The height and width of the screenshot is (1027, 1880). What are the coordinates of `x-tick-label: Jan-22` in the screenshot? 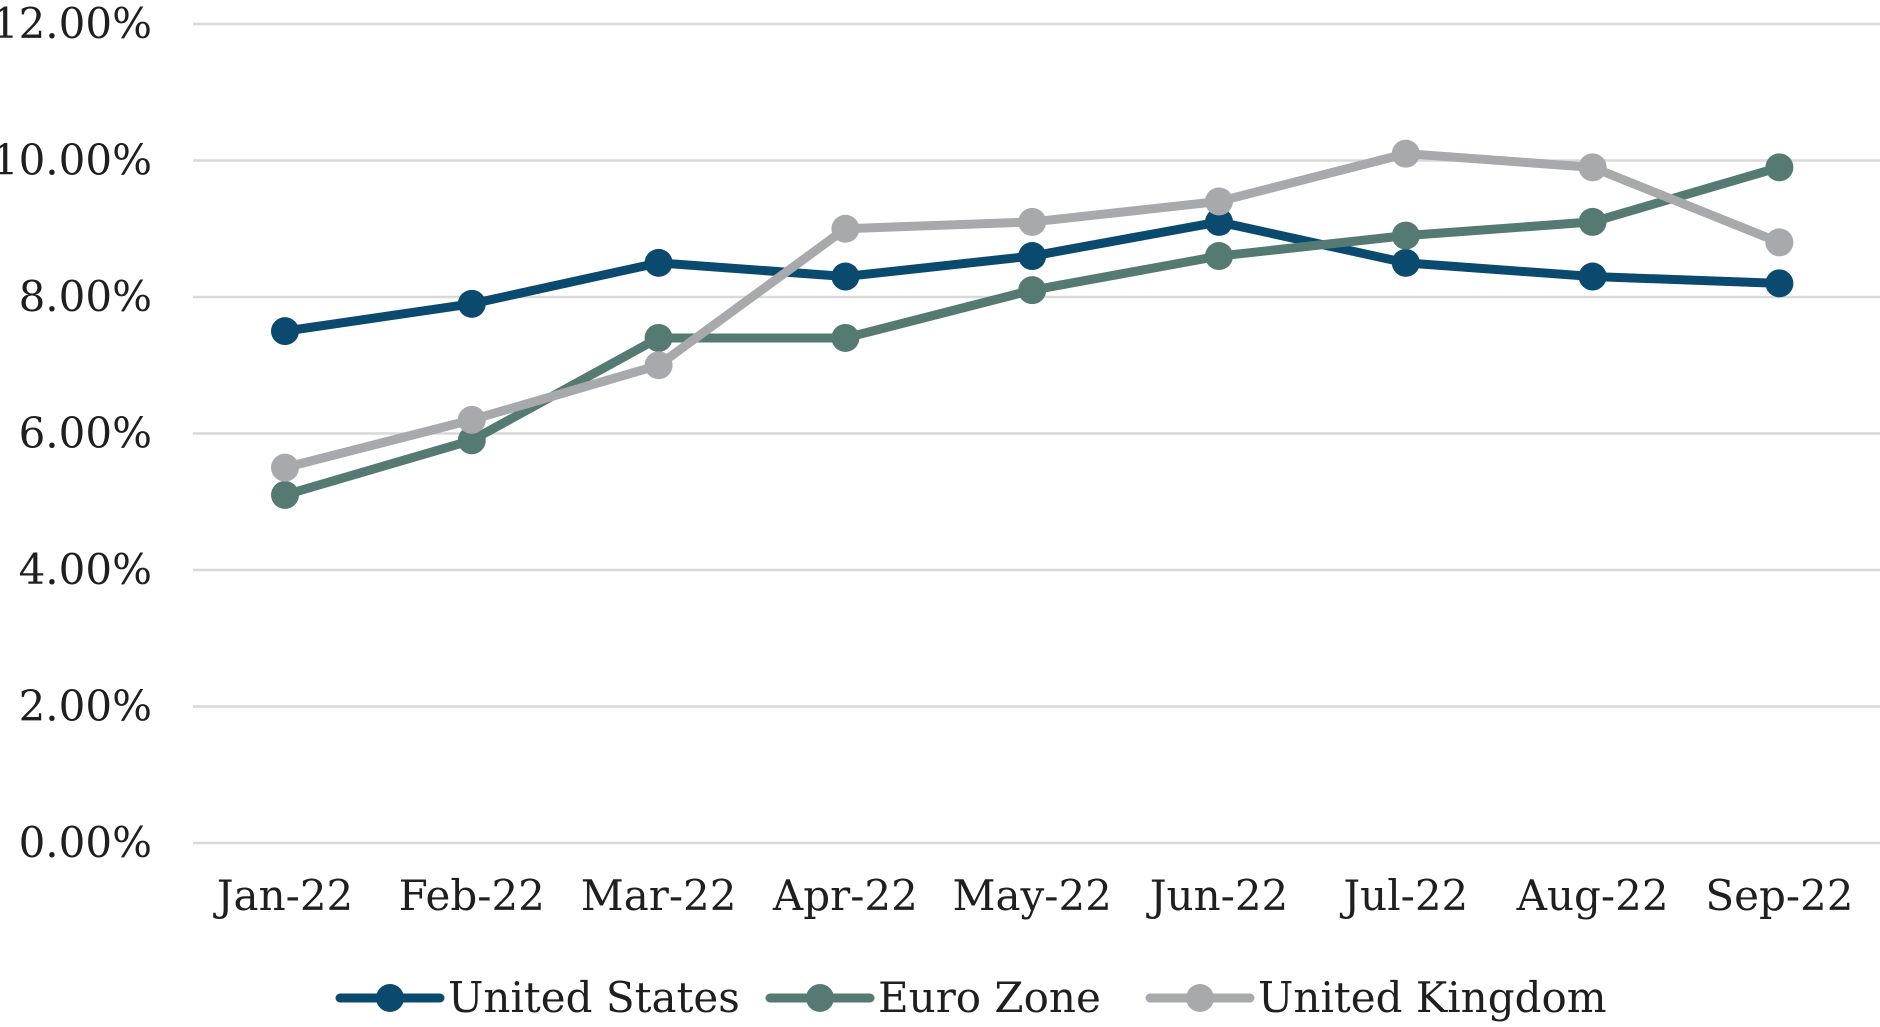 It's located at (283, 895).